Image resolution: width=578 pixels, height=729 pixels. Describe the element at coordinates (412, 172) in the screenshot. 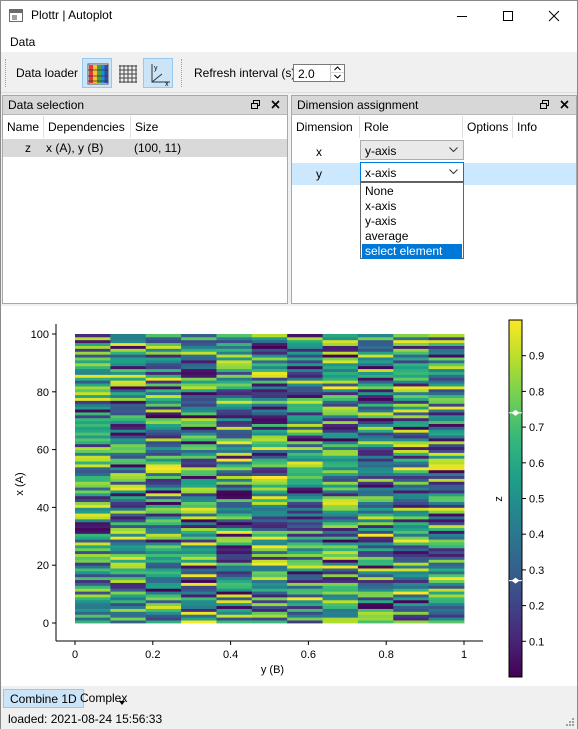

I see `role-select-y: x-axis` at that location.